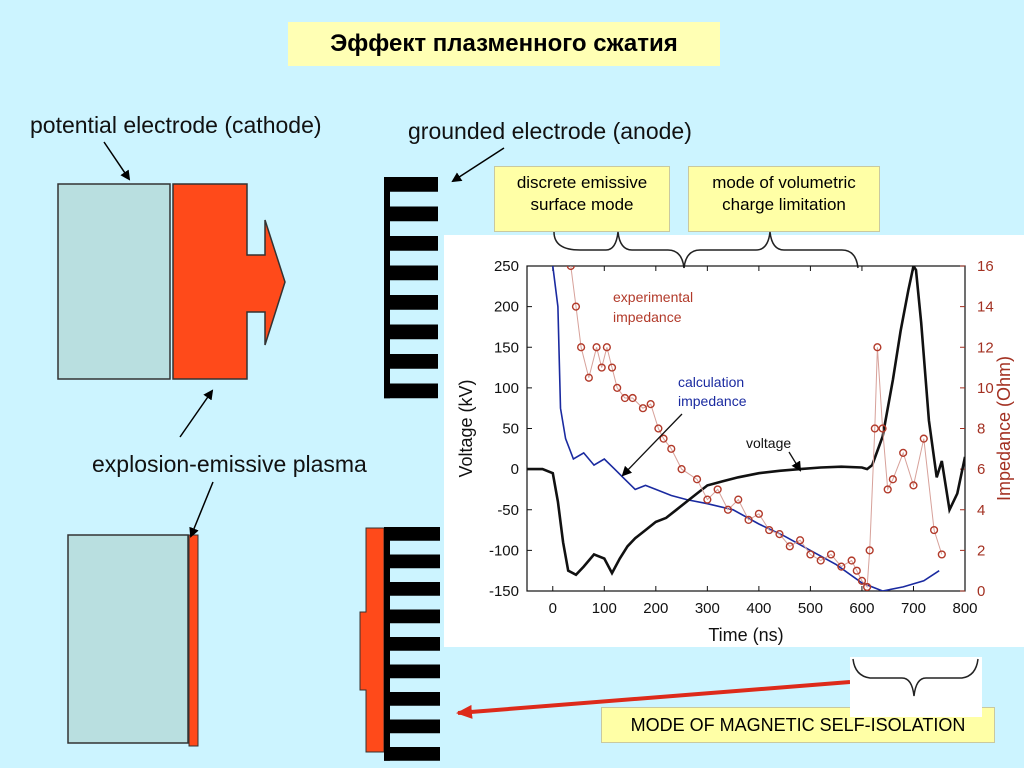 The height and width of the screenshot is (768, 1024). What do you see at coordinates (478, 165) in the screenshot?
I see `anode-pointer-arrow` at bounding box center [478, 165].